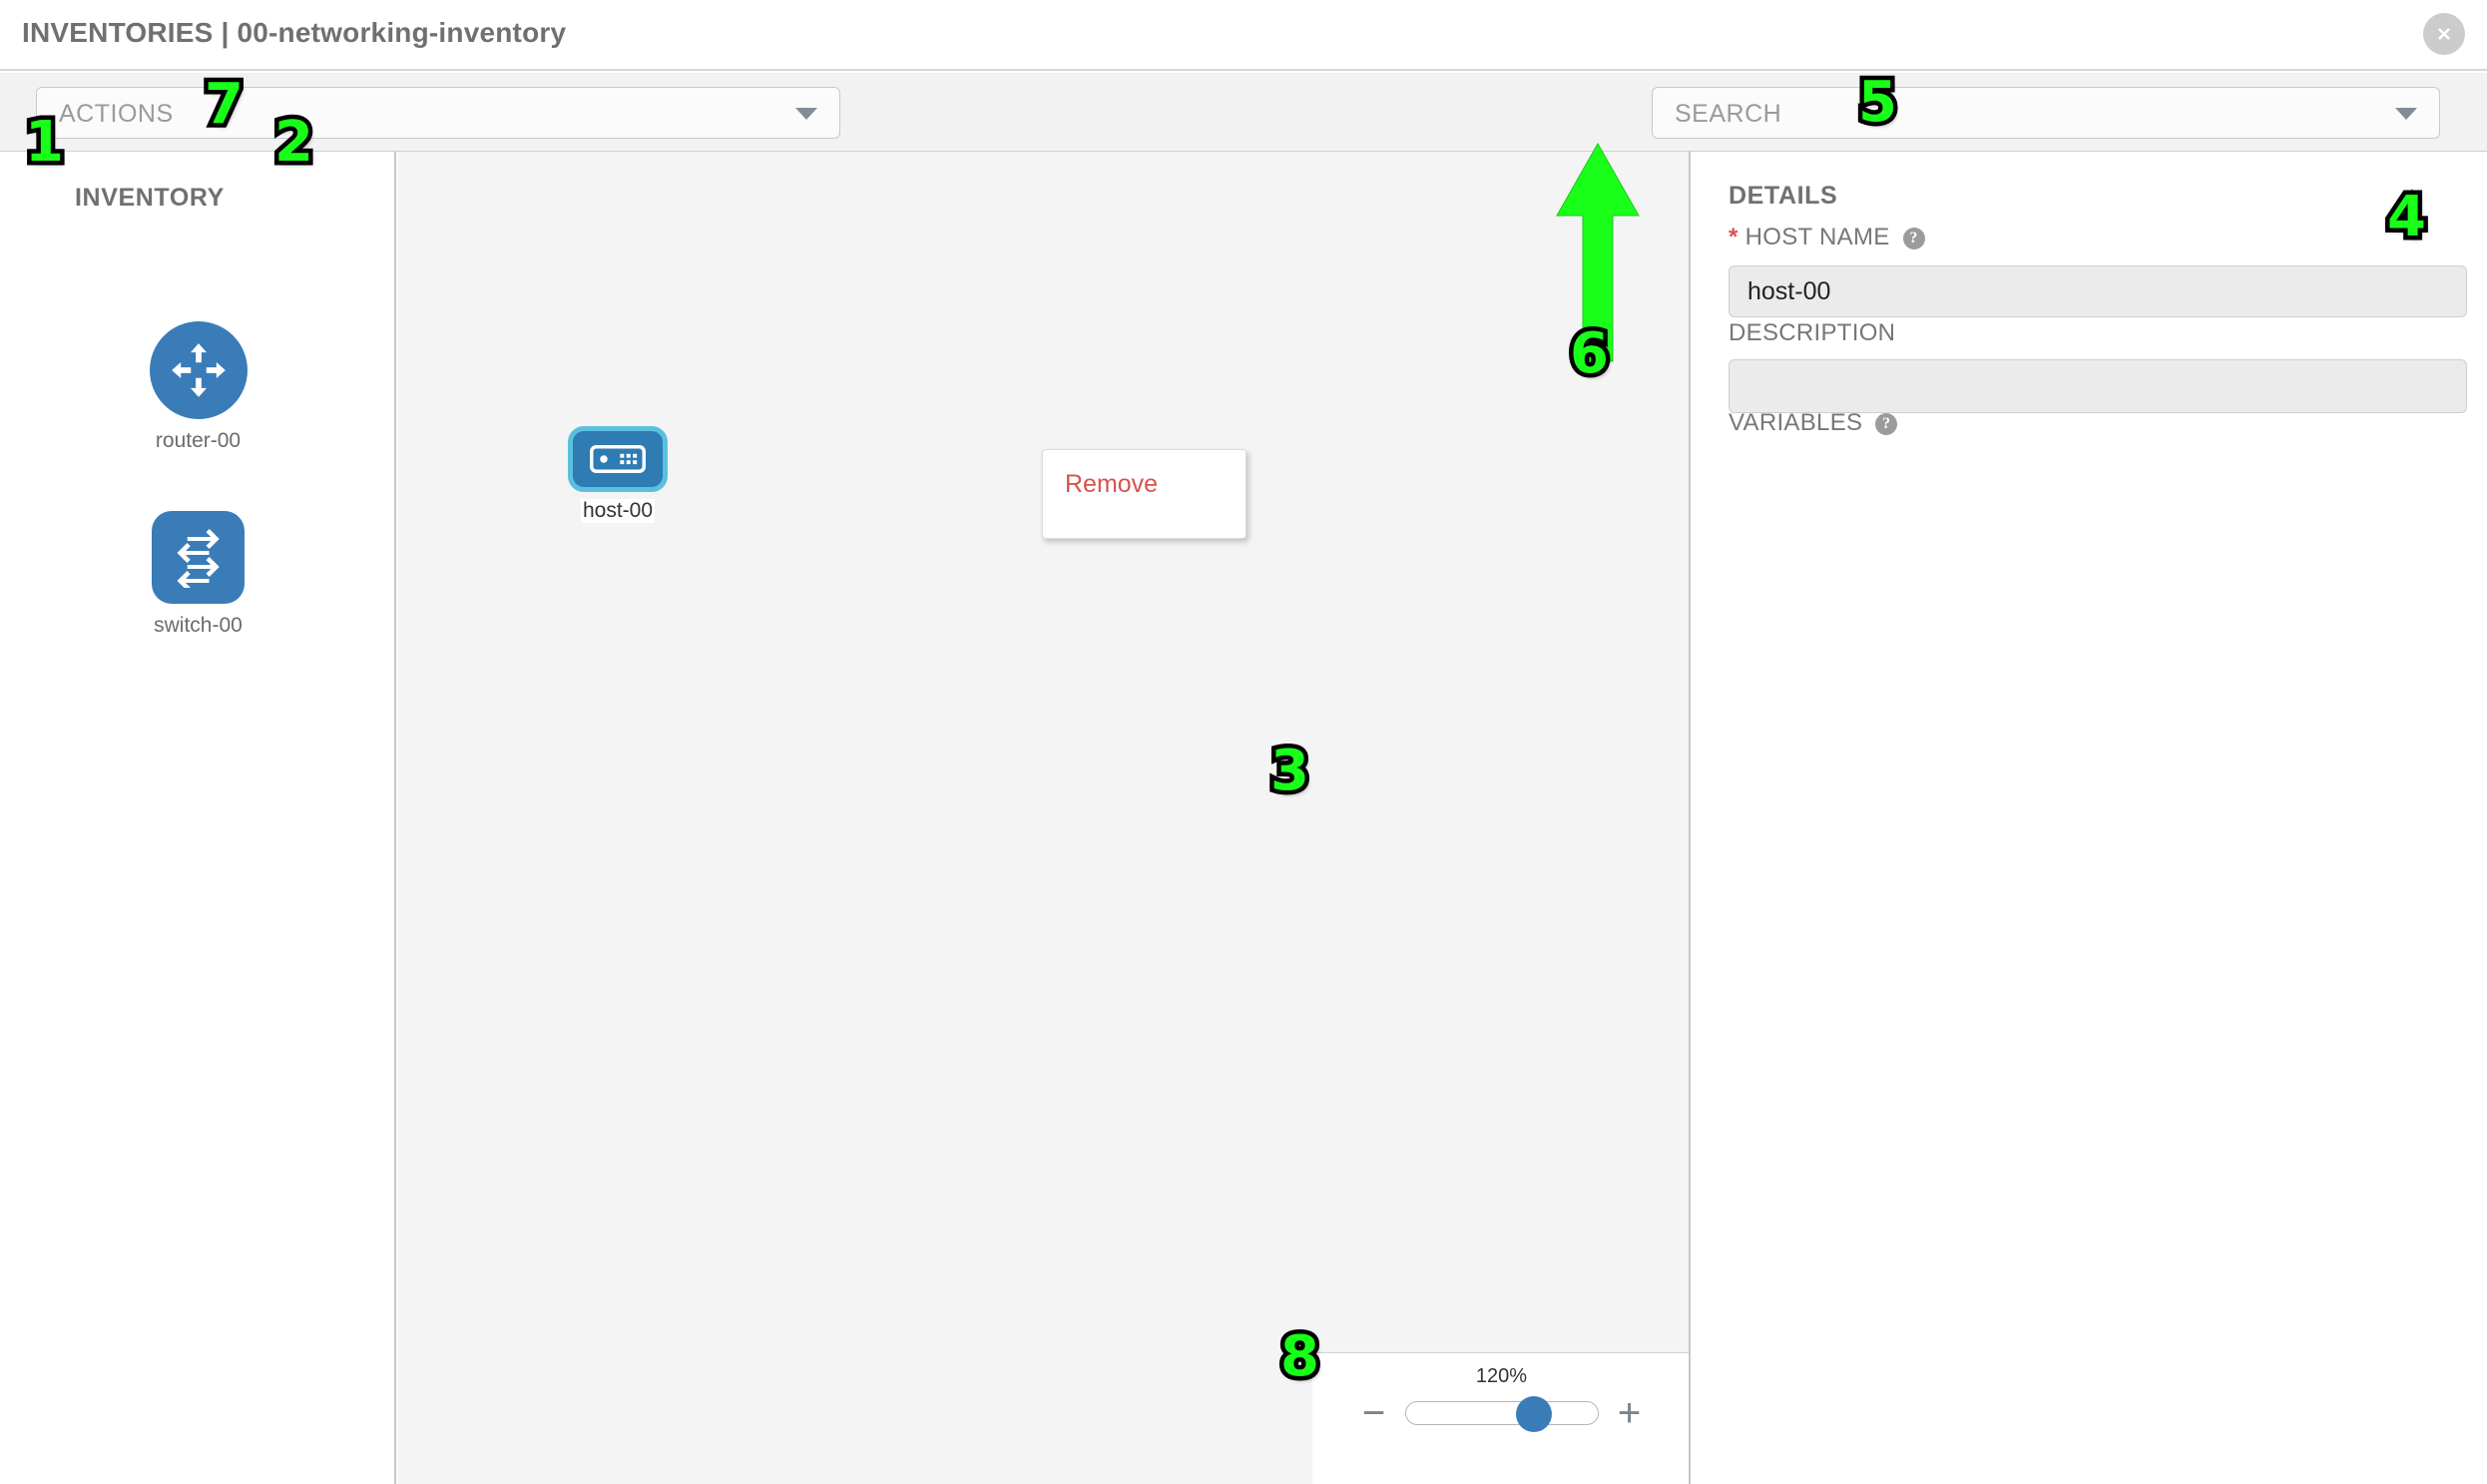  I want to click on page-title: INVENTORIES | 00-networking-inventory, so click(294, 32).